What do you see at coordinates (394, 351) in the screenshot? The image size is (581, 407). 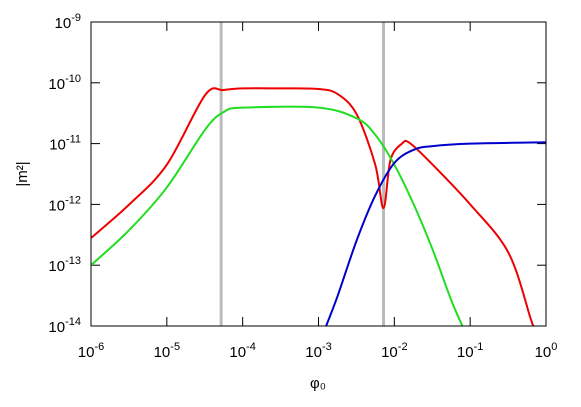 I see `x-tick-label: 10⁻²` at bounding box center [394, 351].